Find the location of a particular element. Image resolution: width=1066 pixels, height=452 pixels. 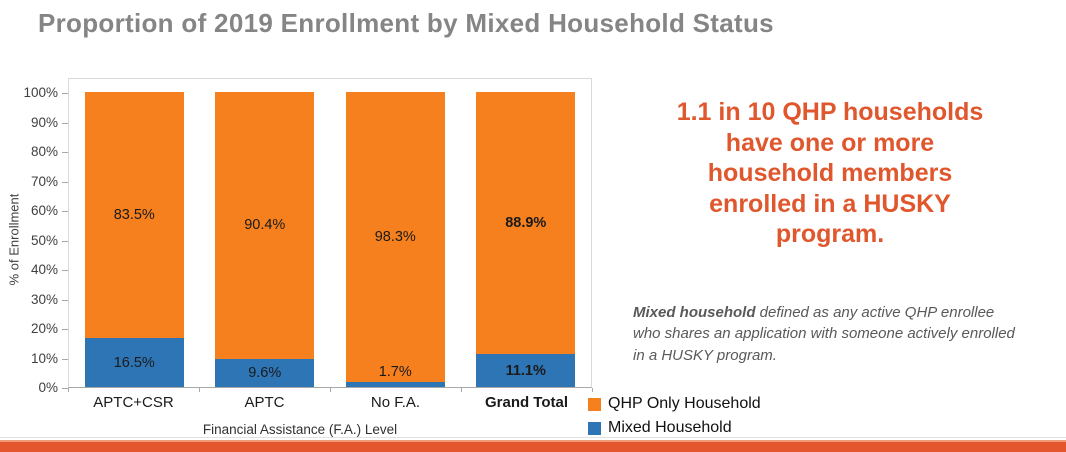

y-tick-label: 60% is located at coordinates (44, 210).